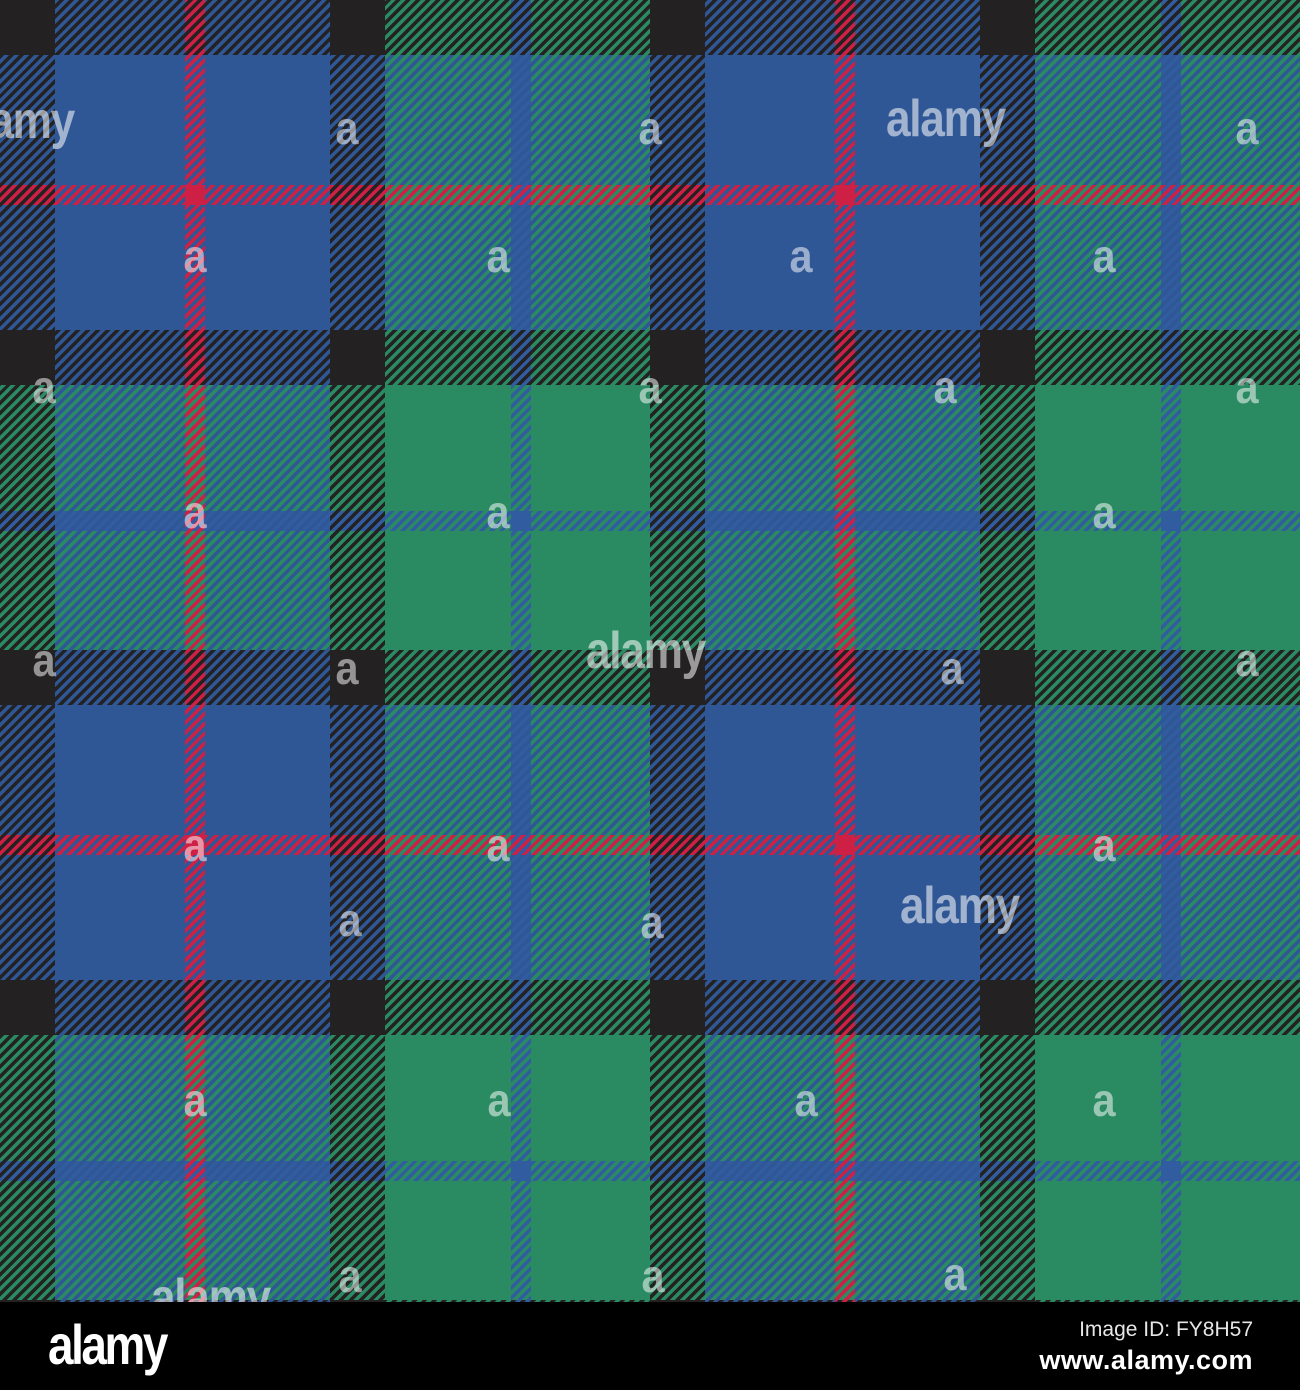 This screenshot has height=1390, width=1300. Describe the element at coordinates (650, 1346) in the screenshot. I see `alamy-footer-bar: alamy Image ID: FY8H57 www.alamy.com` at that location.